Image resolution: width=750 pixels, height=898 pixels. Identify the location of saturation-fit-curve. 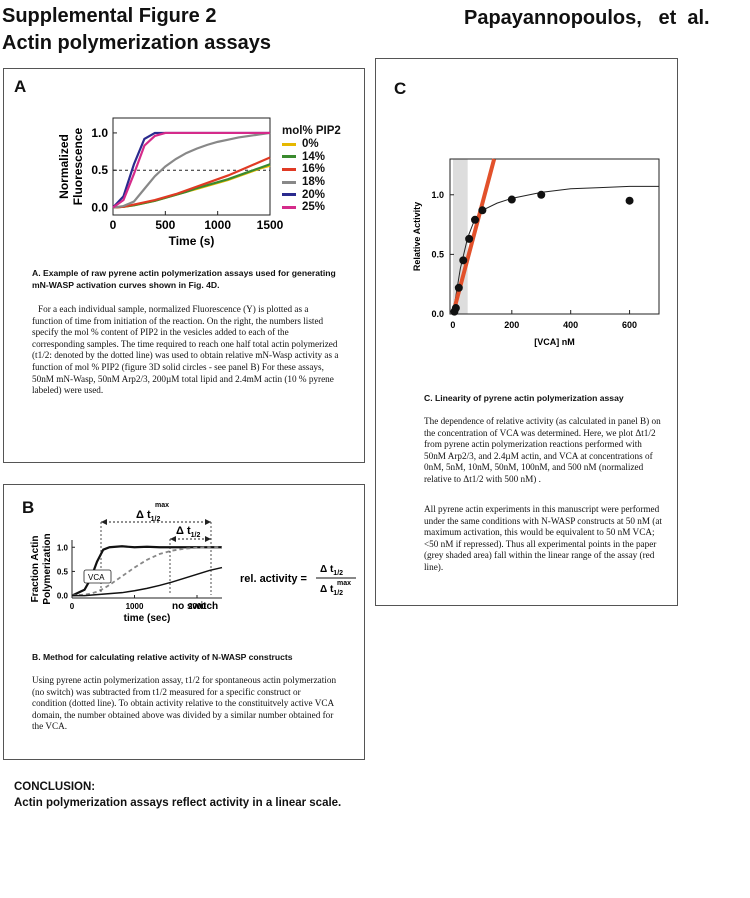
(555, 250).